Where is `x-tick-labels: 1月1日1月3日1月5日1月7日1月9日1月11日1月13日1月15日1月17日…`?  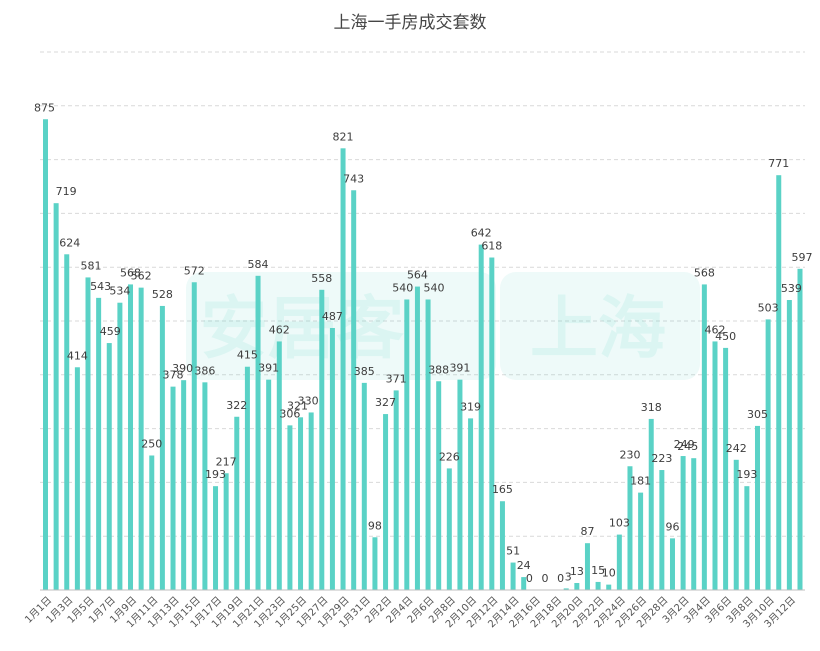 x-tick-labels: 1月1日1月3日1月5日1月7日1月9日1月11日1月13日1月15日1月17日… is located at coordinates (411, 612).